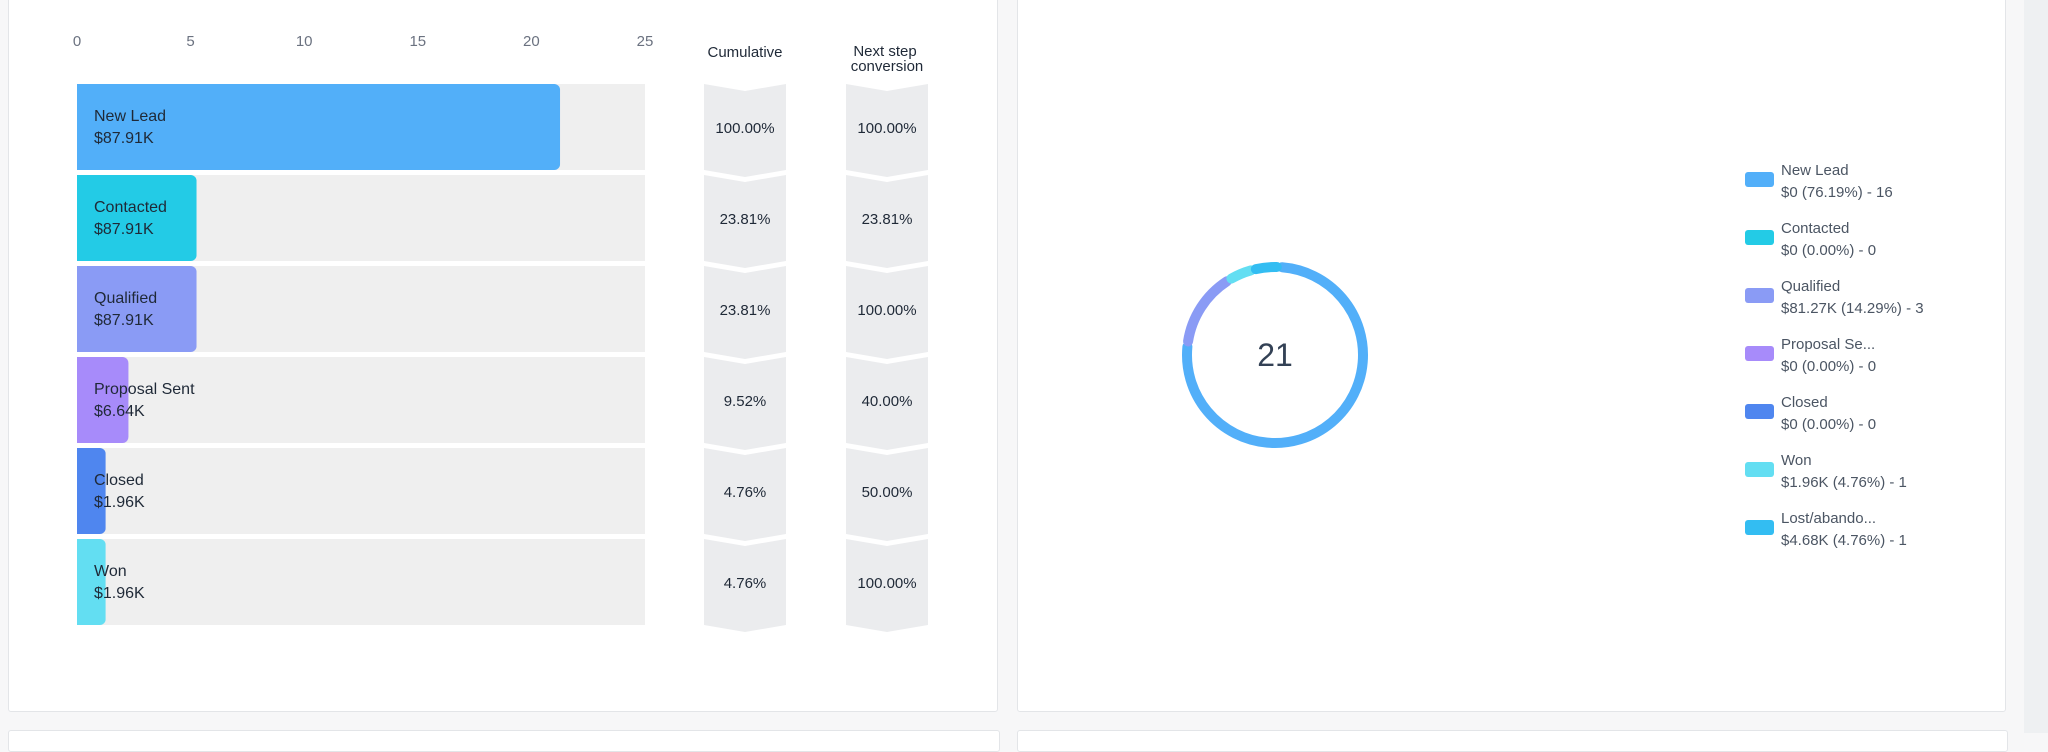 The height and width of the screenshot is (752, 2048). I want to click on x-axis-tick-label: 15, so click(417, 41).